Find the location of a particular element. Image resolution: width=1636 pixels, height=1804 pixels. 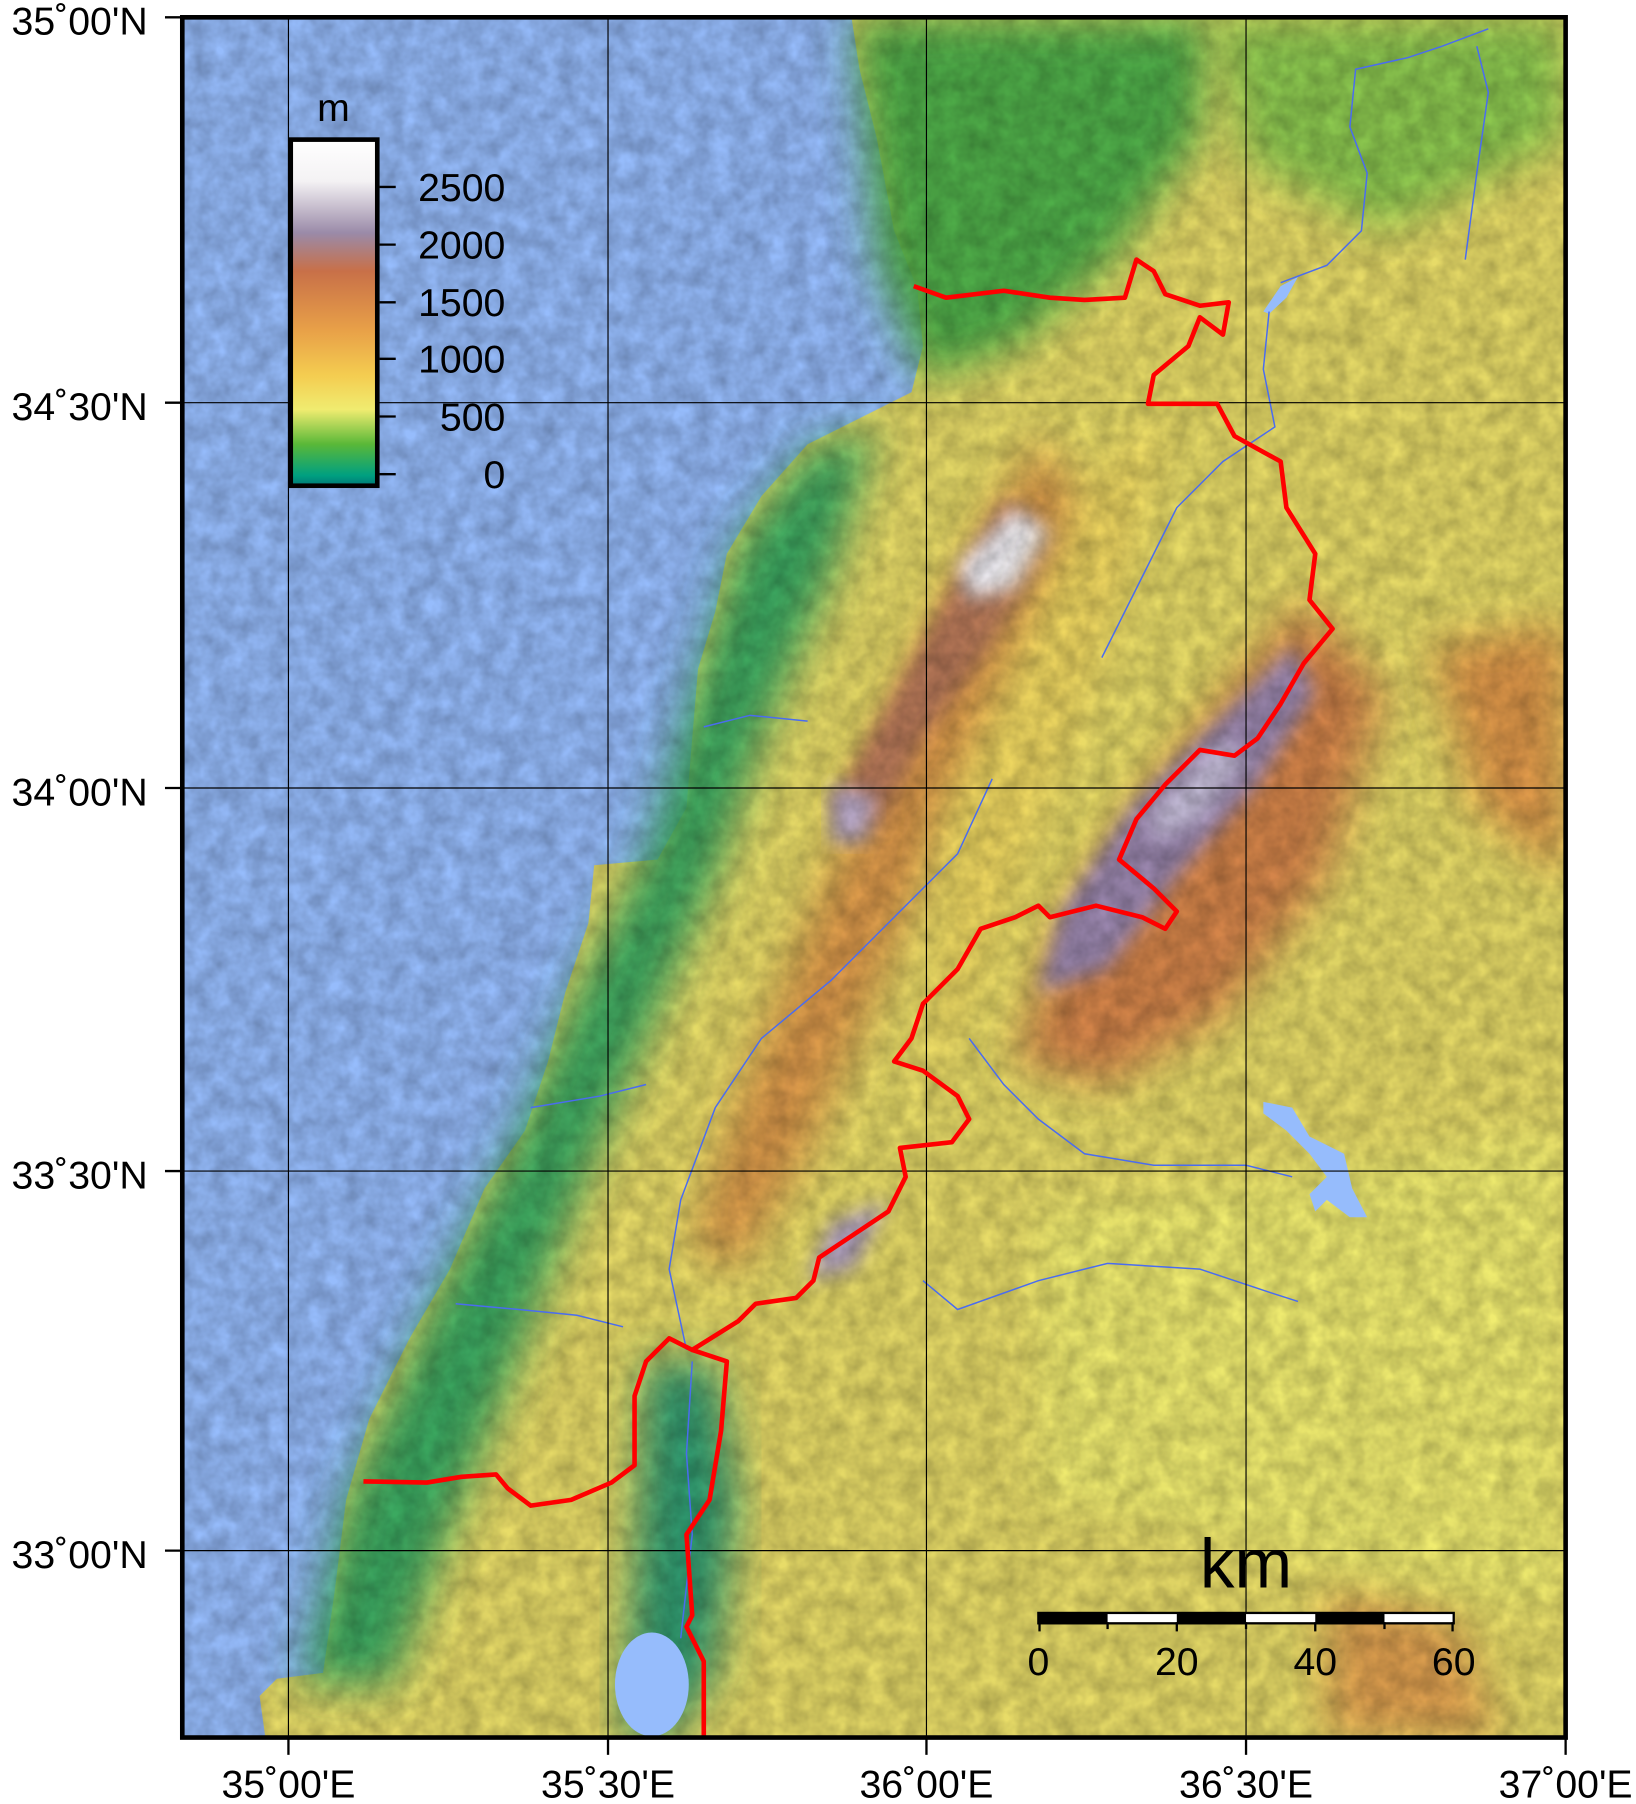

lon-label-36-00: 36˚00'E is located at coordinates (926, 1783).